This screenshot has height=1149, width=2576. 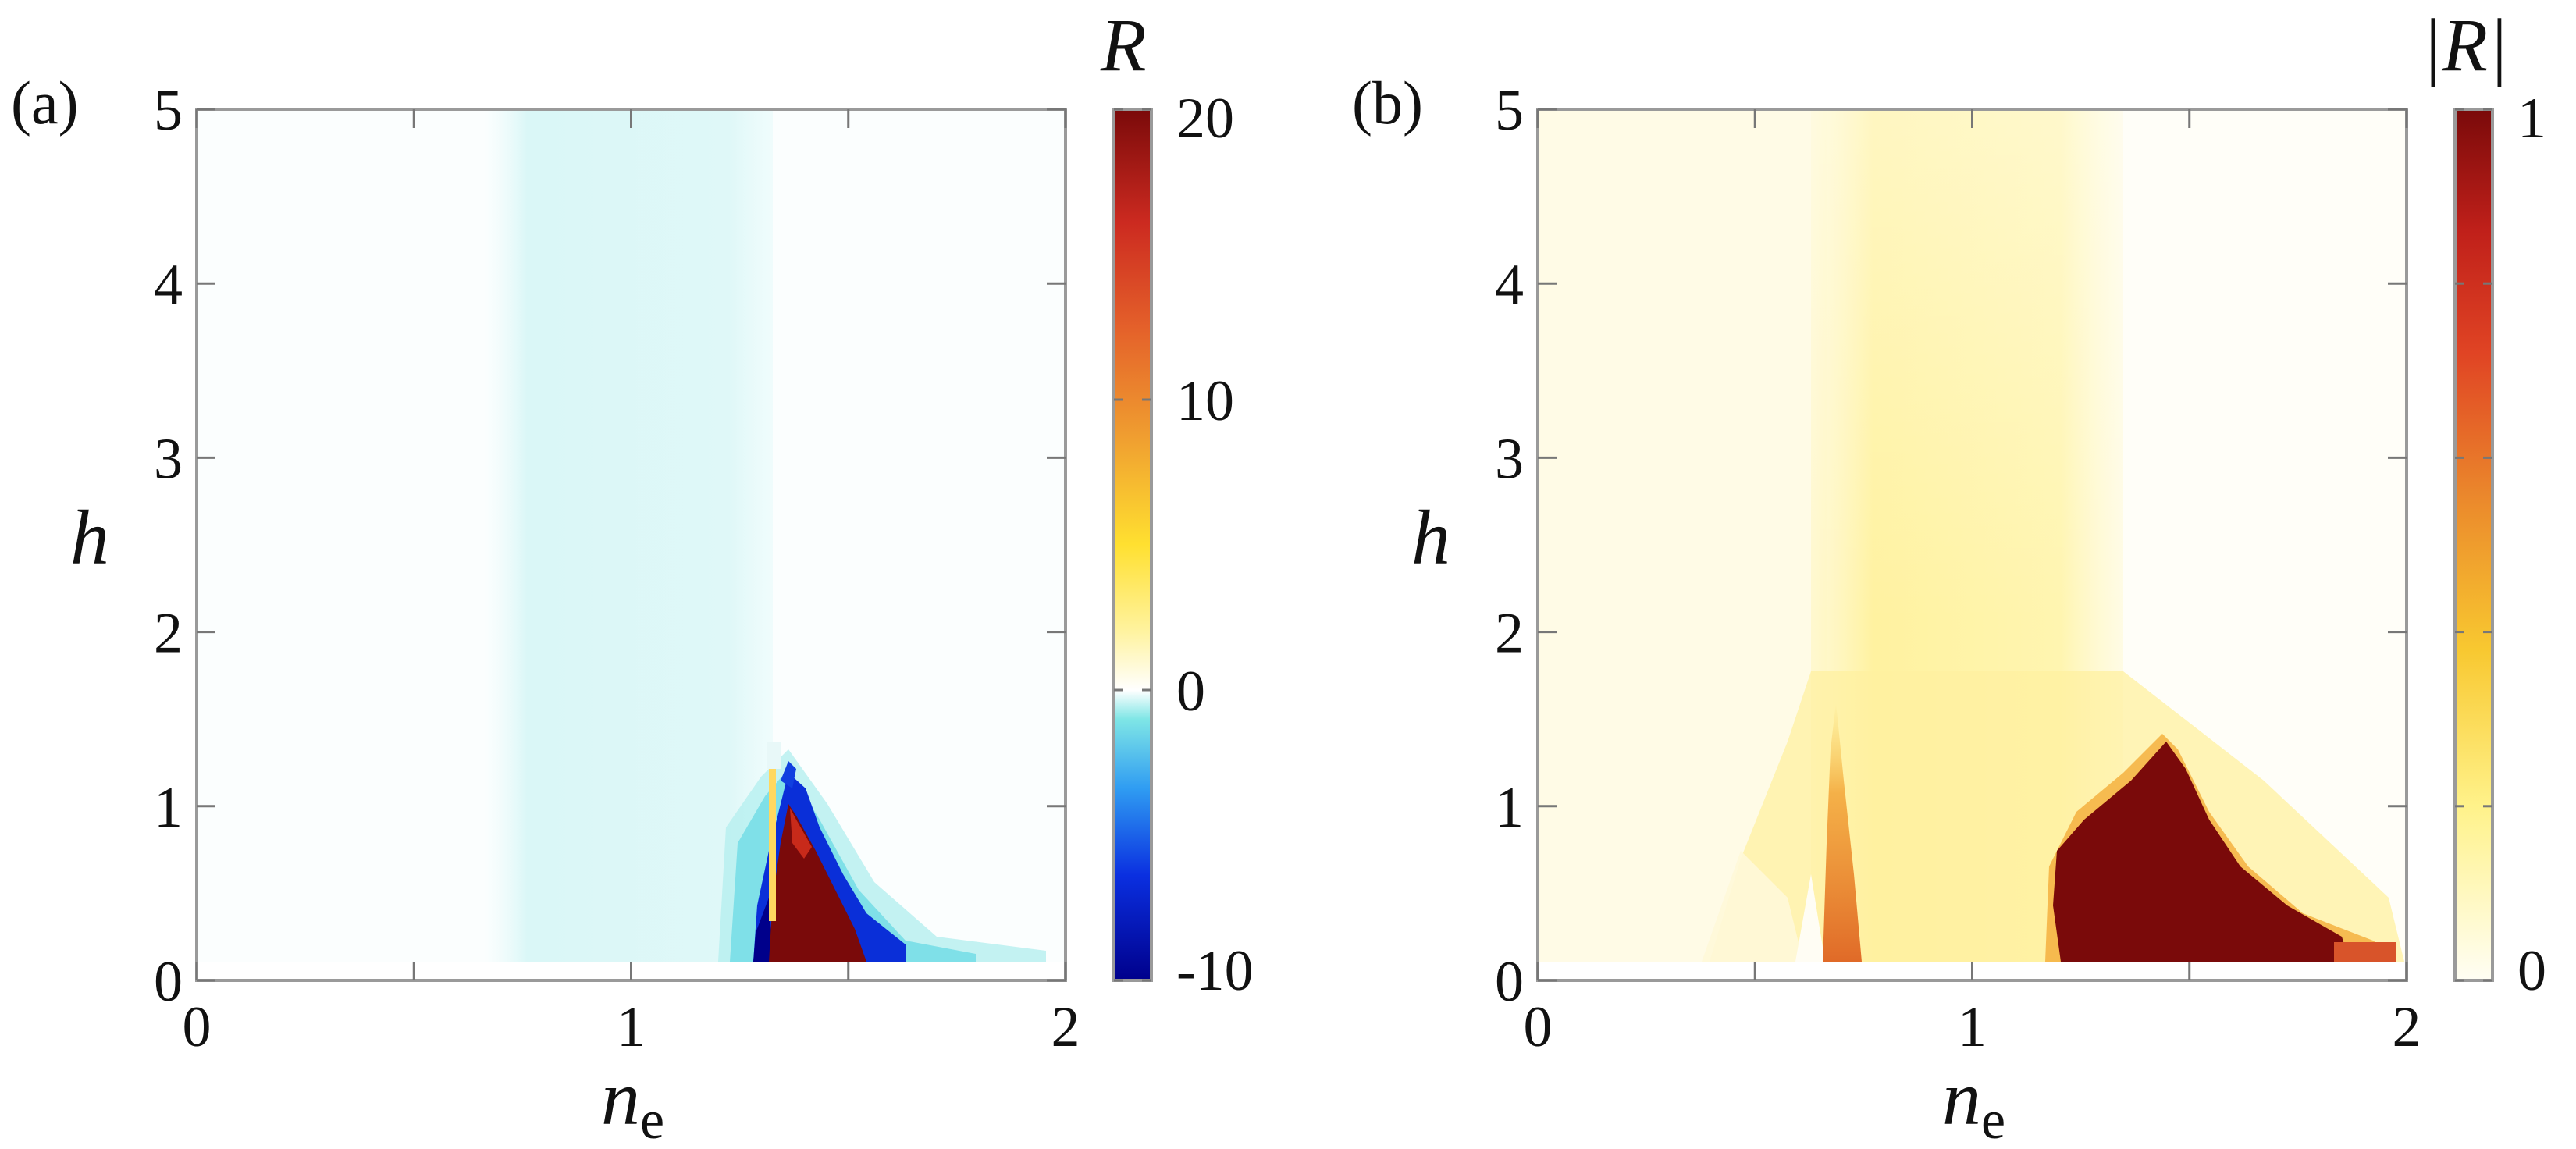 I want to click on colorbar-b-frame, so click(x=2473, y=545).